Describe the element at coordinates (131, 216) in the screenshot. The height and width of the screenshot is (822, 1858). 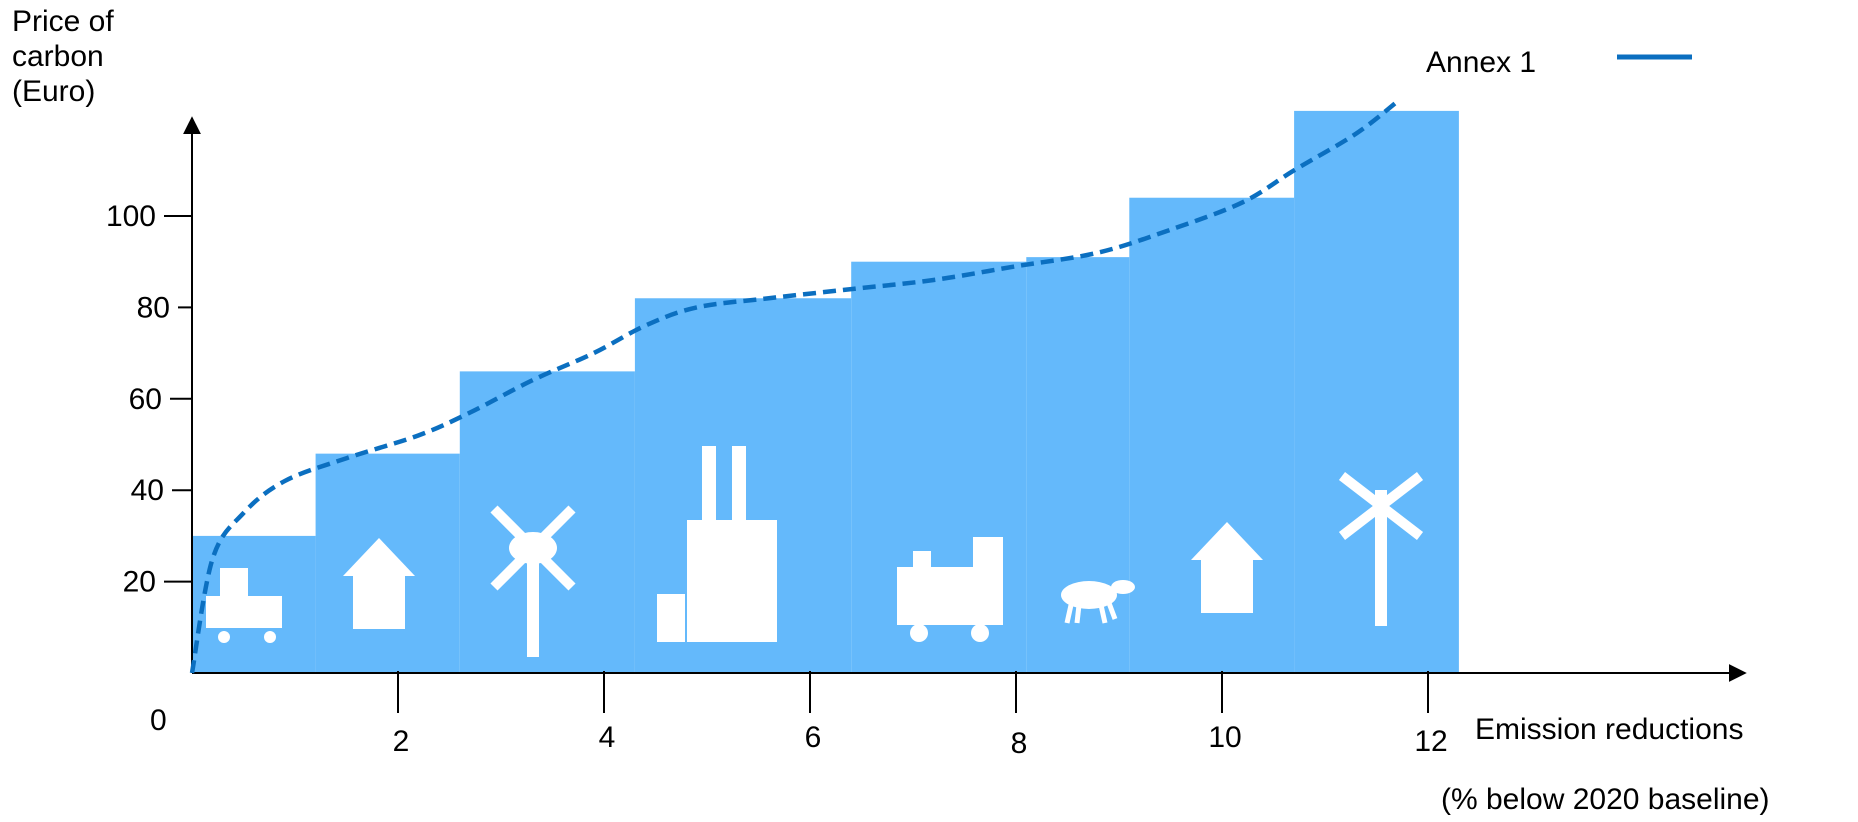
I see `y-tick-label: 100` at that location.